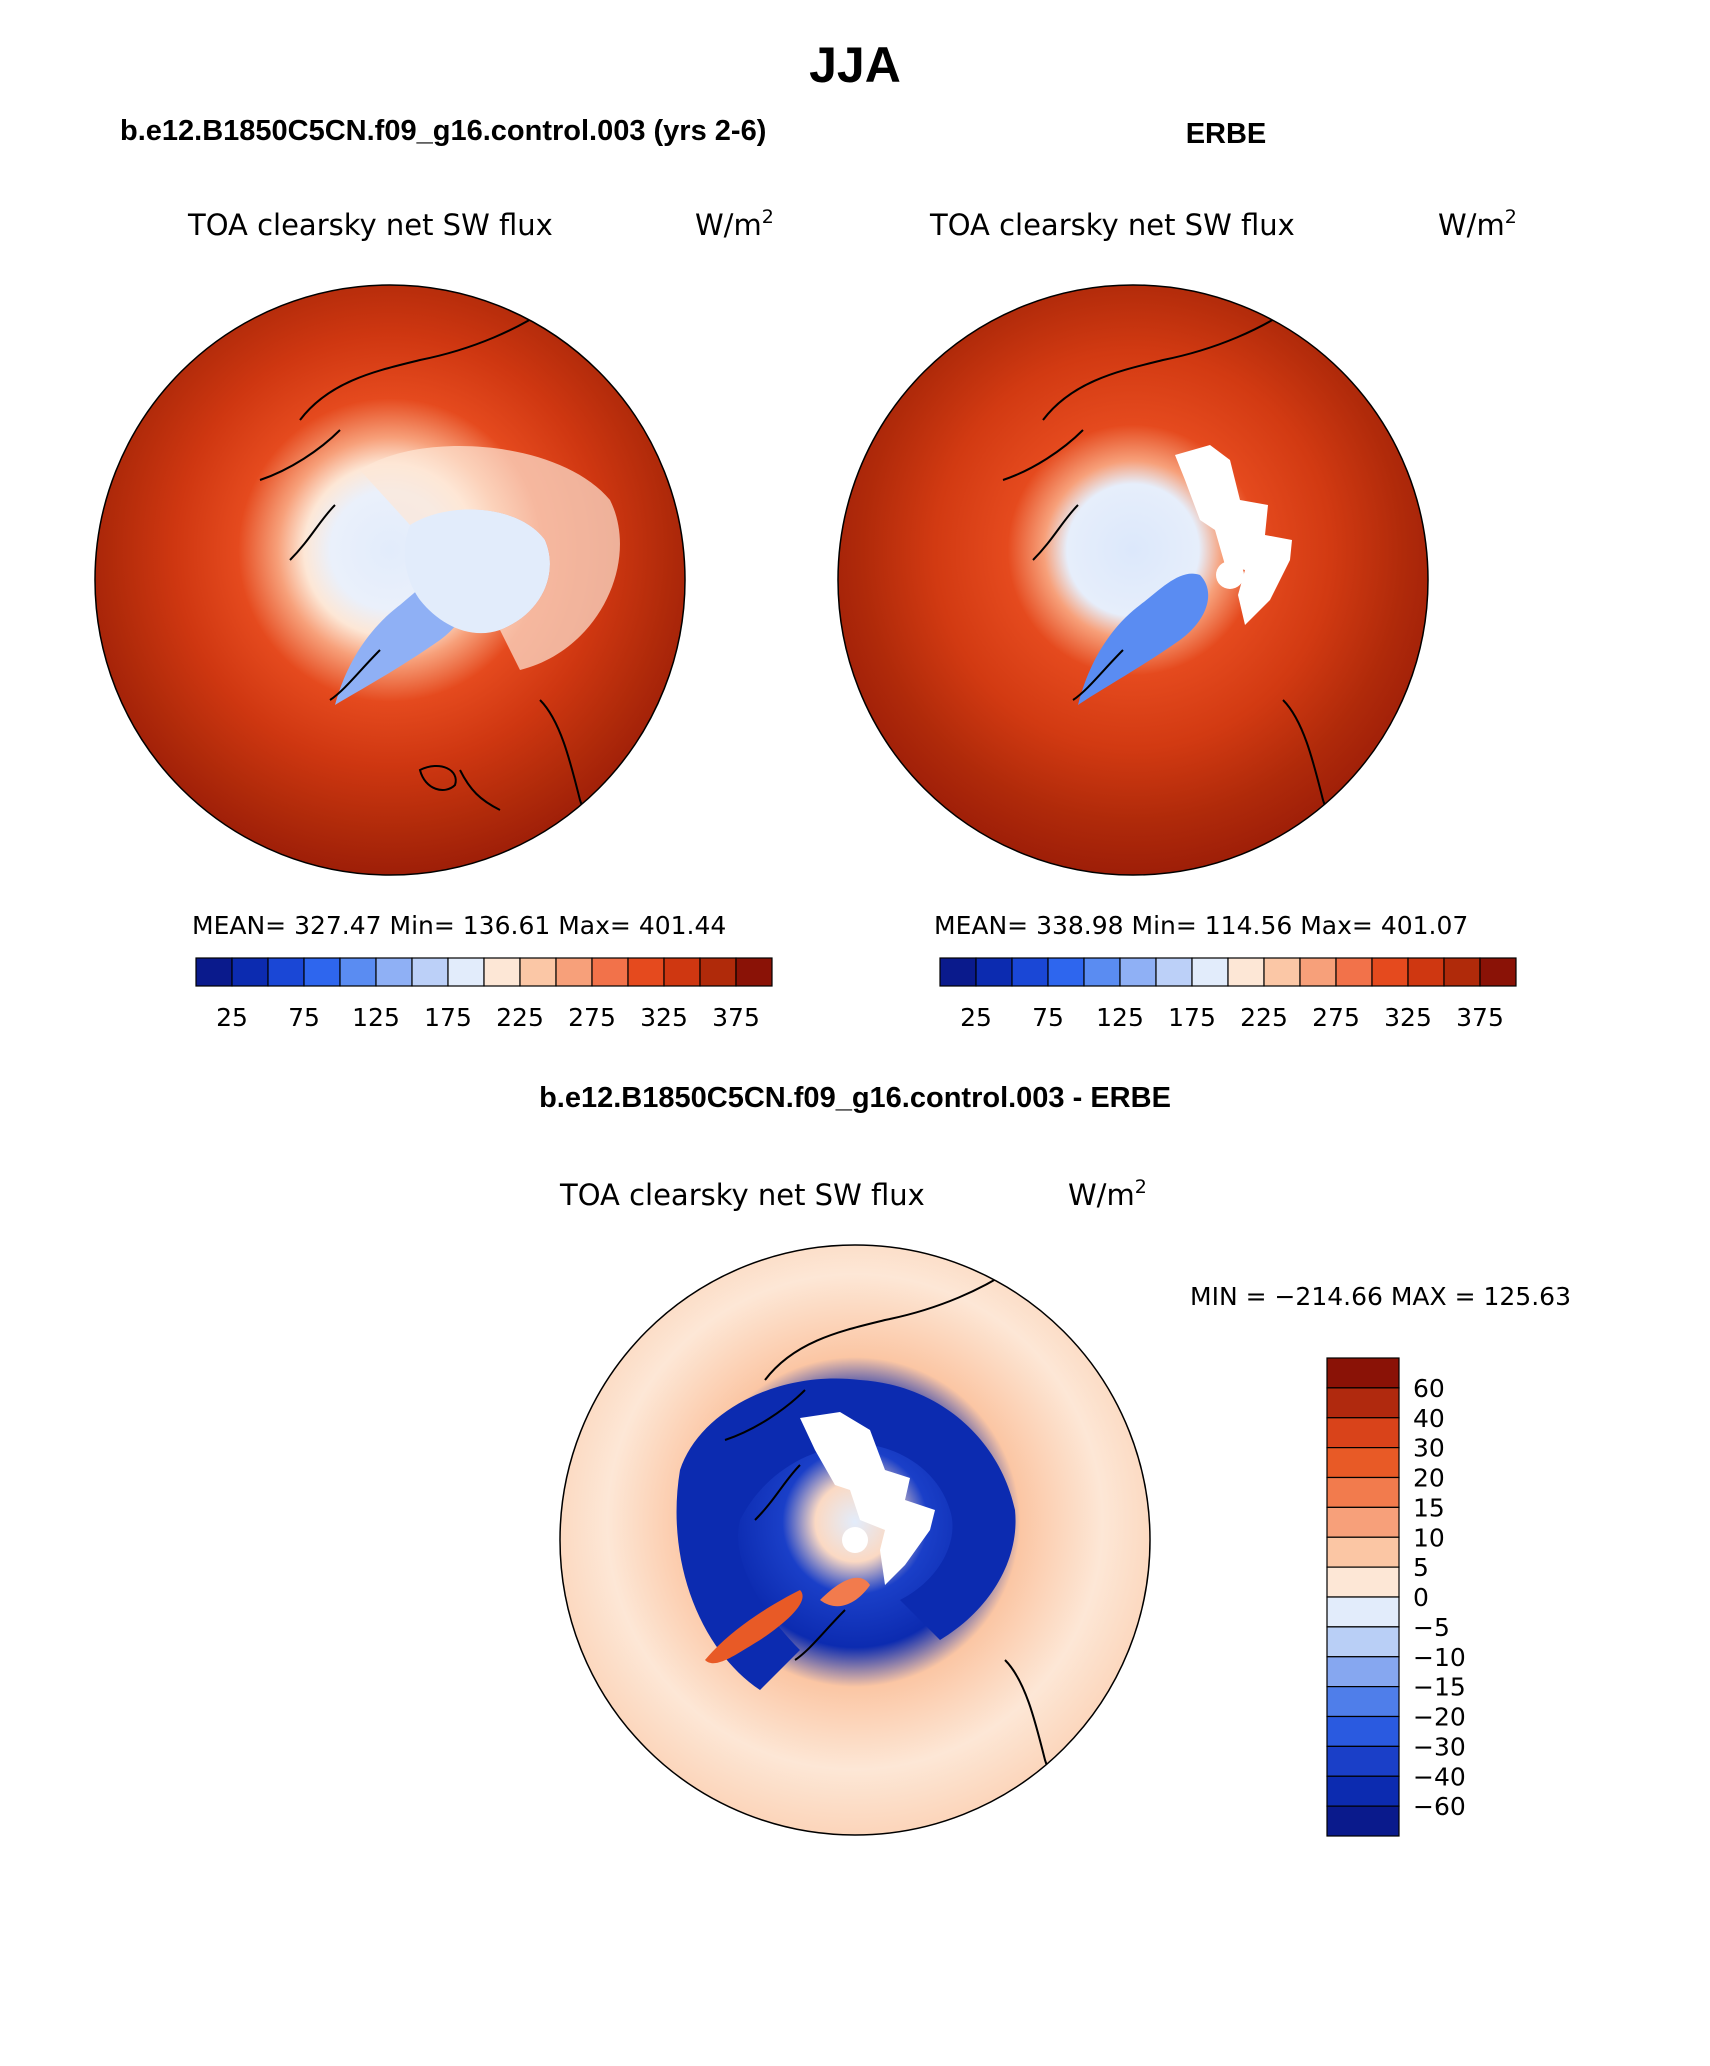  What do you see at coordinates (1429, 1448) in the screenshot?
I see `diff-colorbar-tick-label: 30` at bounding box center [1429, 1448].